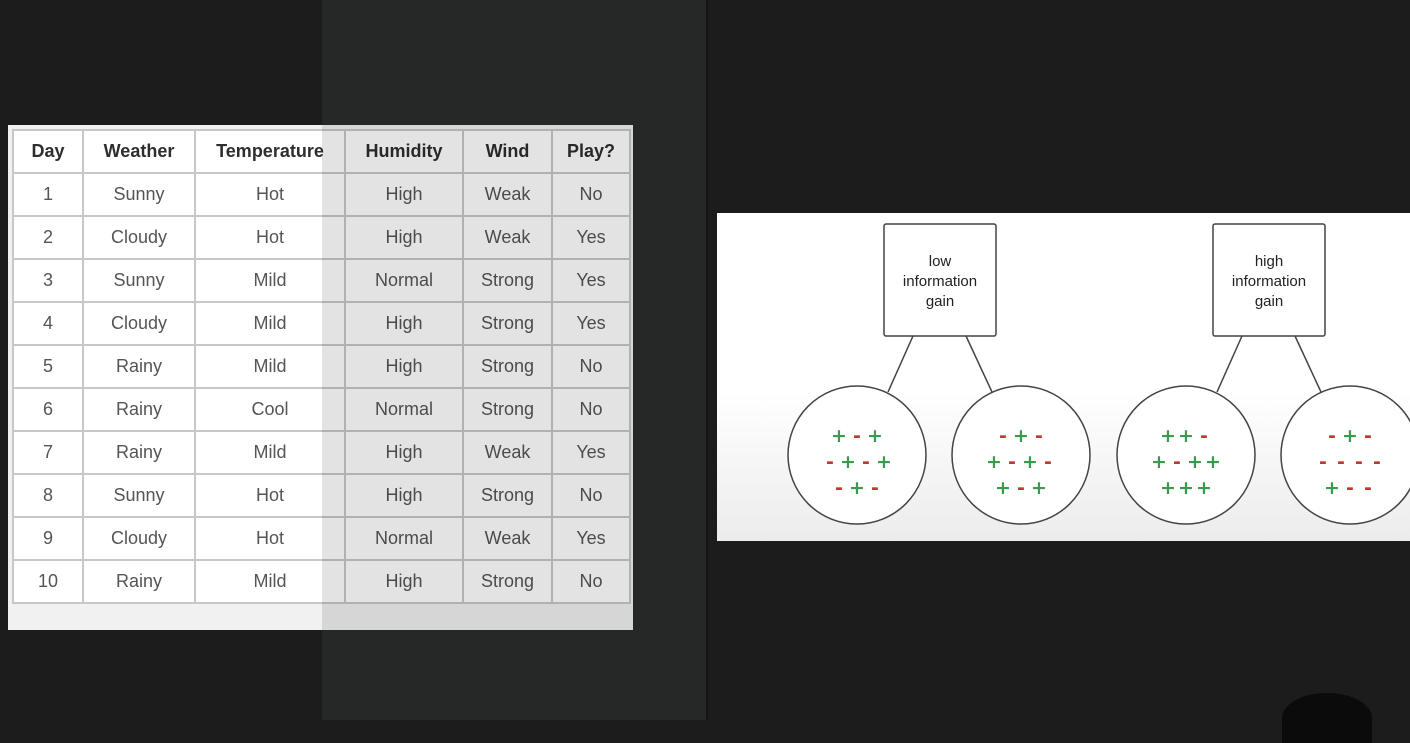 This screenshot has height=743, width=1410. I want to click on cell-day: 1, so click(48, 194).